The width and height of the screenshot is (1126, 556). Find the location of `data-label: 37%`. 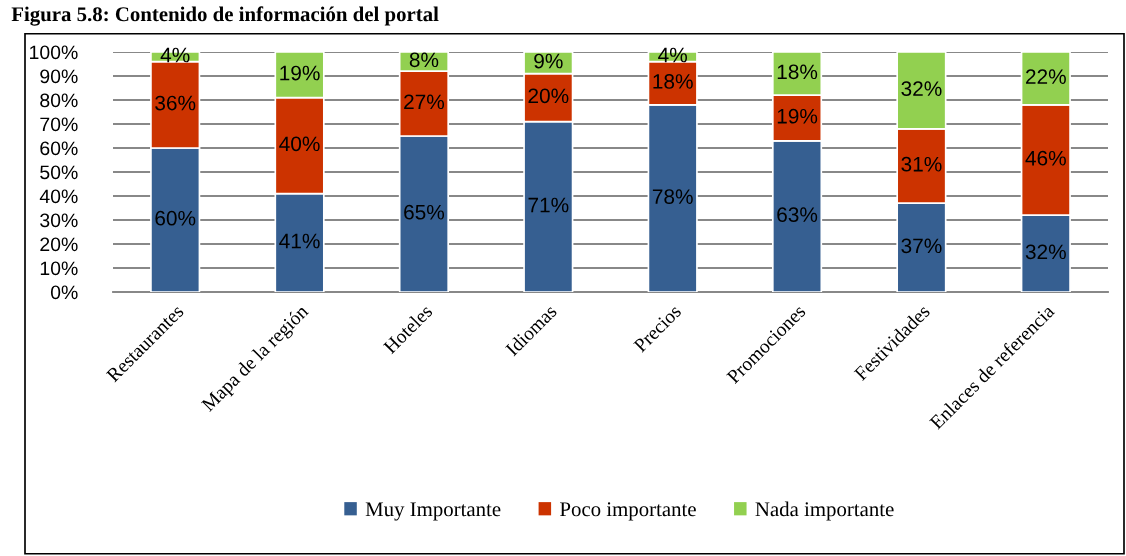

data-label: 37% is located at coordinates (921, 246).